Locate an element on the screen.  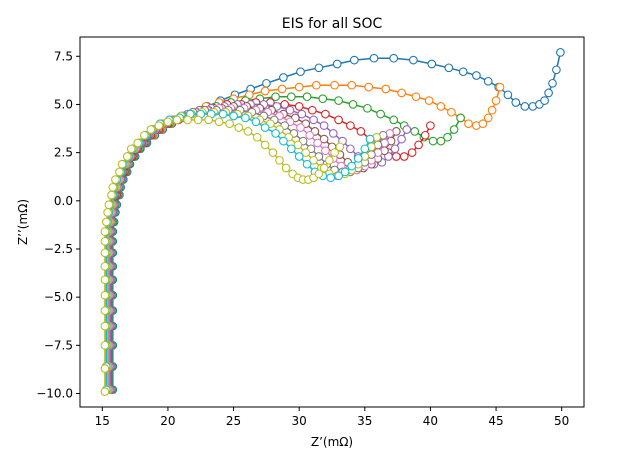
x-tick-label: 15 is located at coordinates (102, 421).